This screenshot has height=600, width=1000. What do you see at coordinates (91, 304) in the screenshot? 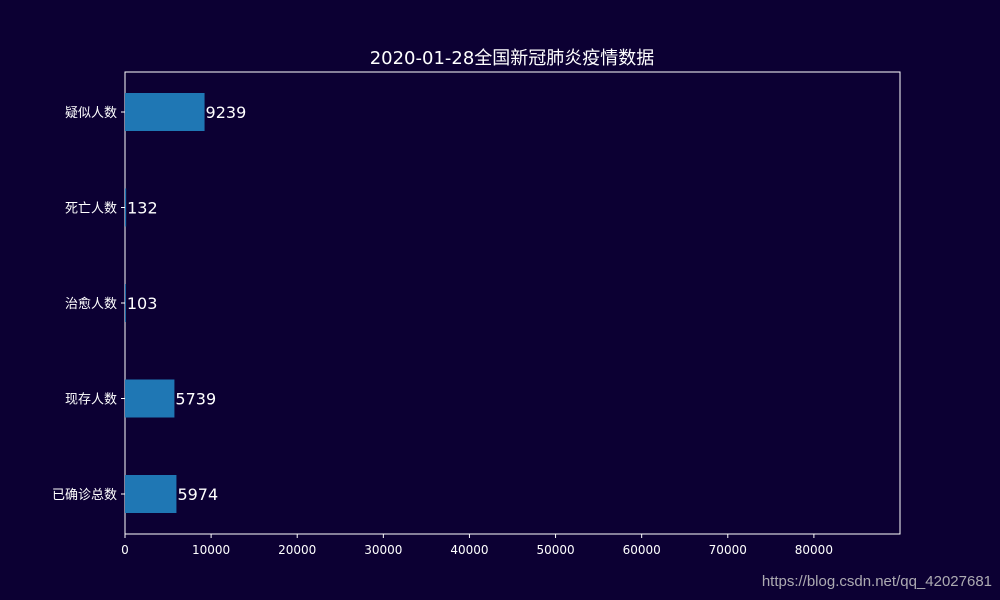
I see `category-label: 治愈人数` at bounding box center [91, 304].